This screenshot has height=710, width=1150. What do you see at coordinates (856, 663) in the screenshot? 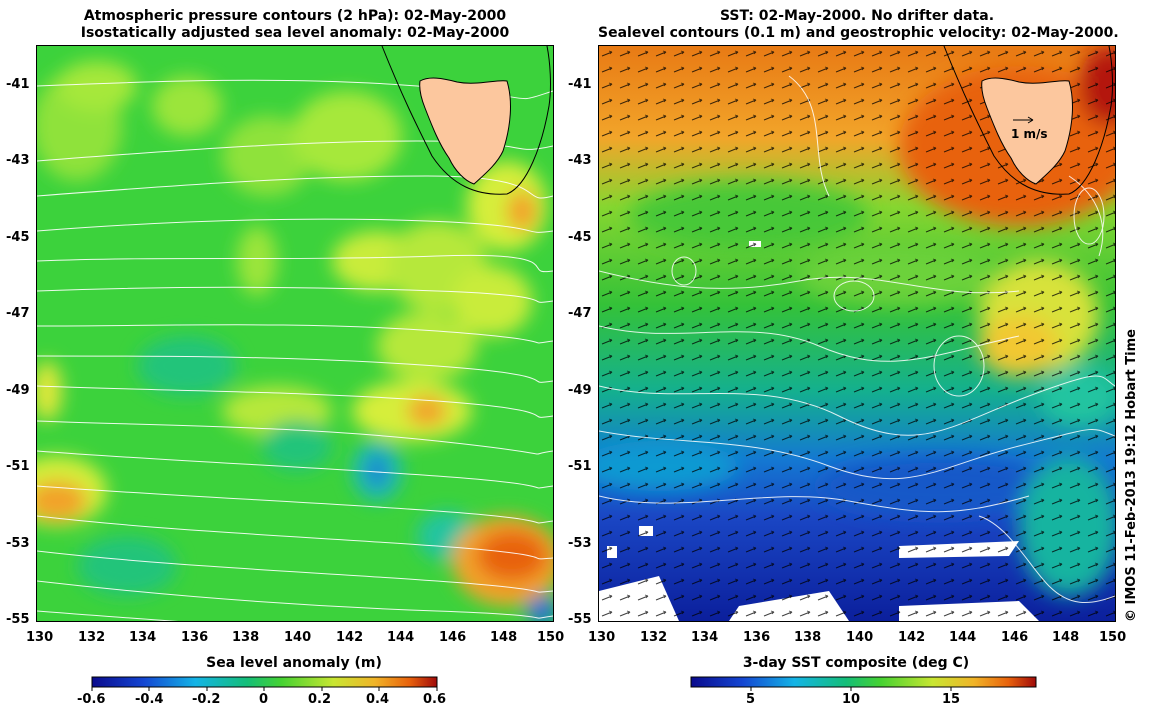
I see `sst-colorbar-title: 3-day SST composite (deg C)` at bounding box center [856, 663].